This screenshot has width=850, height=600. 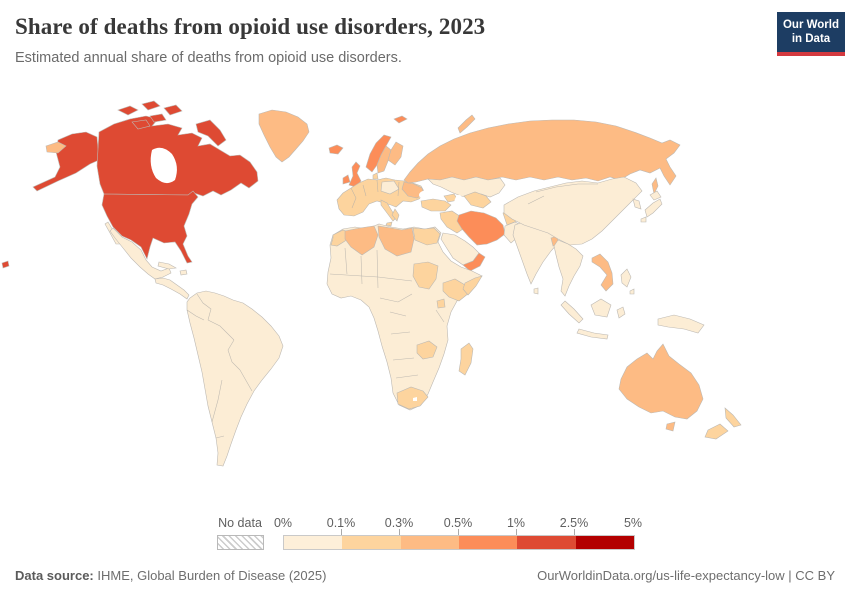 What do you see at coordinates (441, 303) in the screenshot?
I see `region-east-africa` at bounding box center [441, 303].